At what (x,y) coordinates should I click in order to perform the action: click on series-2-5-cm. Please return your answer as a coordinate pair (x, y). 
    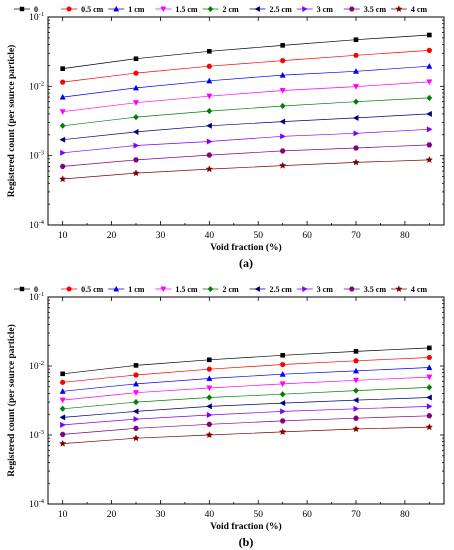
    Looking at the image, I should click on (245, 126).